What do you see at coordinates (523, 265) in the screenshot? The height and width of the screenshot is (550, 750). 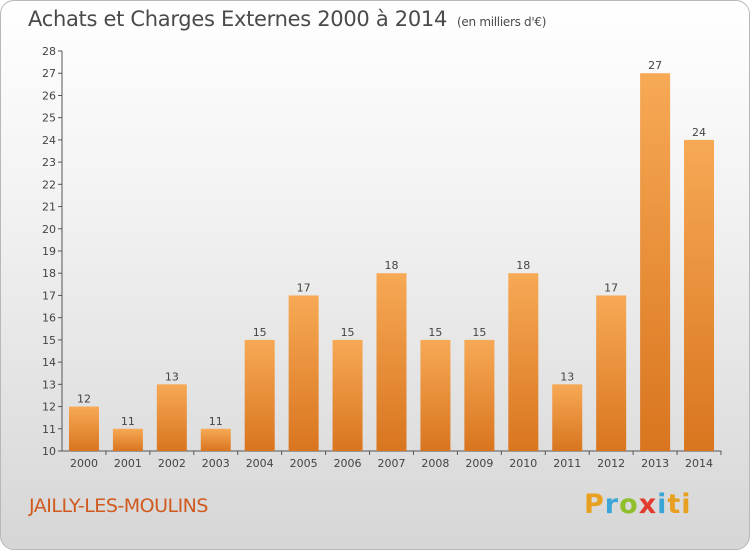 I see `value-label-2010: 18` at bounding box center [523, 265].